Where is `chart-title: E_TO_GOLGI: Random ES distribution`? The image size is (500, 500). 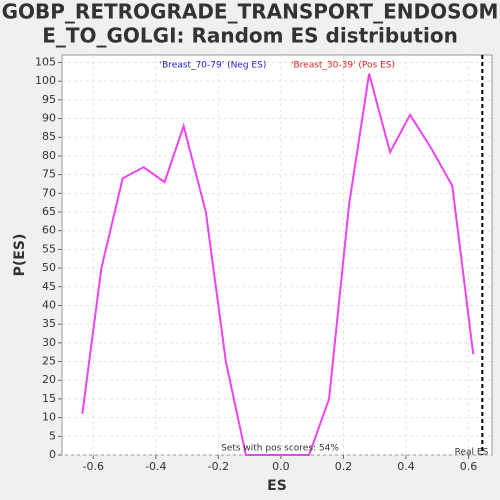
chart-title: E_TO_GOLGI: Random ES distribution is located at coordinates (250, 36).